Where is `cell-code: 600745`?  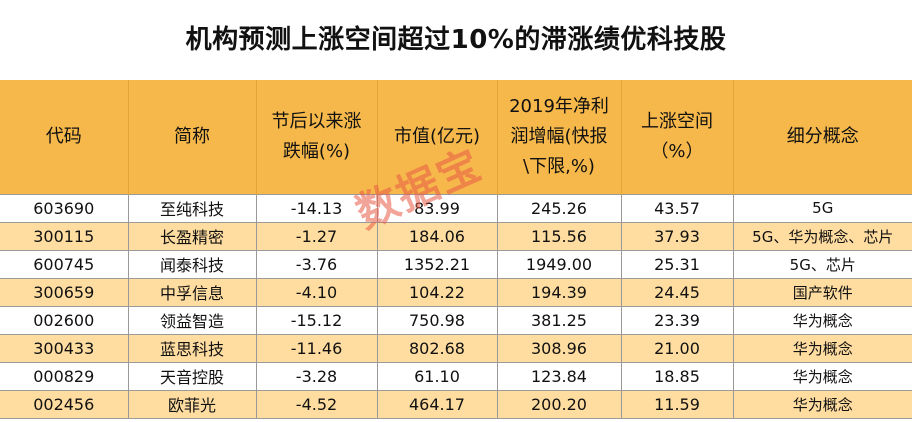 cell-code: 600745 is located at coordinates (64, 263).